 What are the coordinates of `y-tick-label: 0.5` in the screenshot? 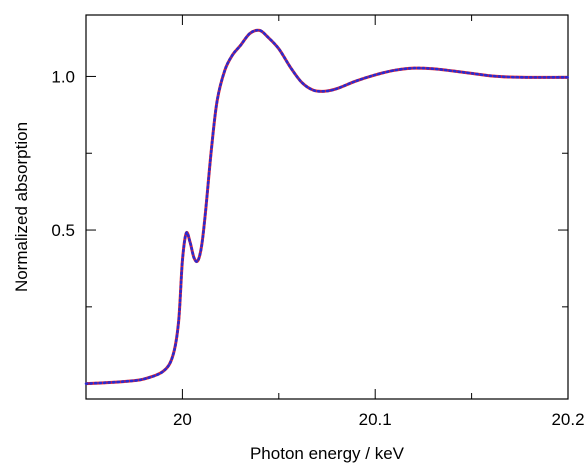 It's located at (63, 230).